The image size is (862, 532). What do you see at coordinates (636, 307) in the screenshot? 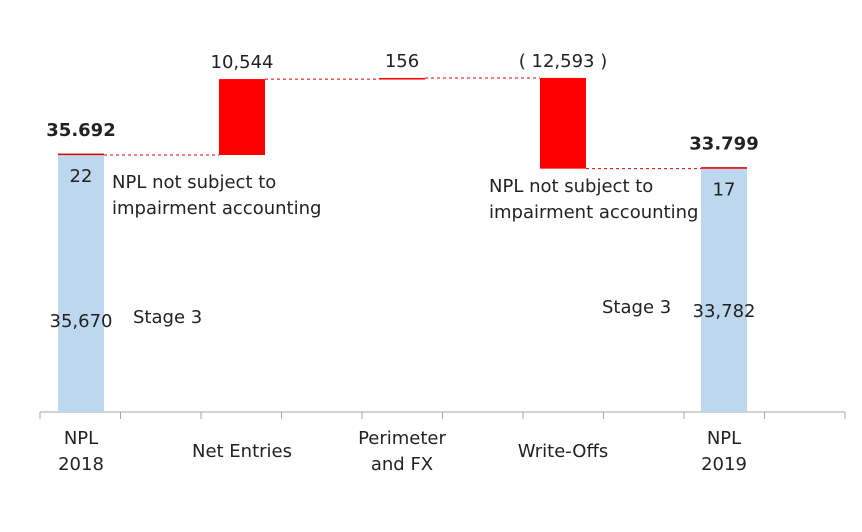
I see `annotation-right-stage3: Stage 3` at bounding box center [636, 307].